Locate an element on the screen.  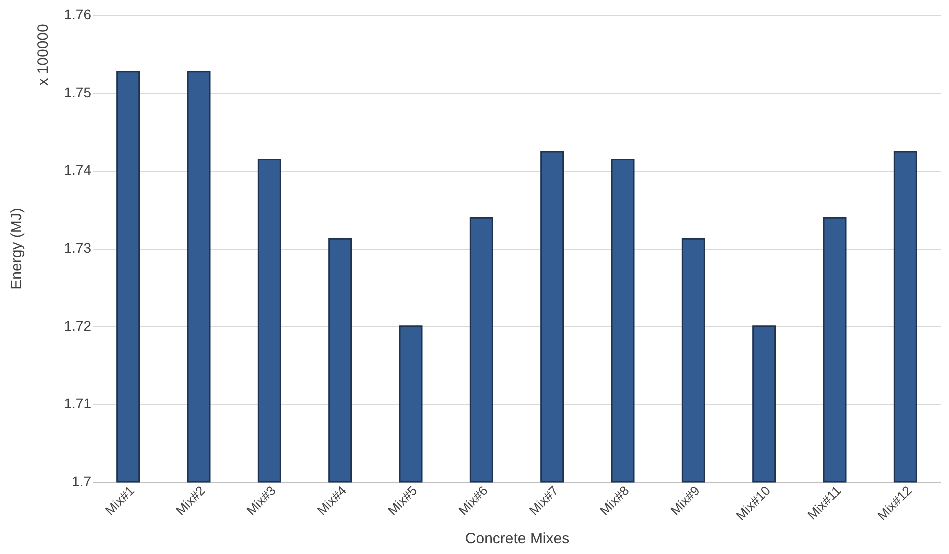
y-axis-title: Energy (MJ) is located at coordinates (17, 249).